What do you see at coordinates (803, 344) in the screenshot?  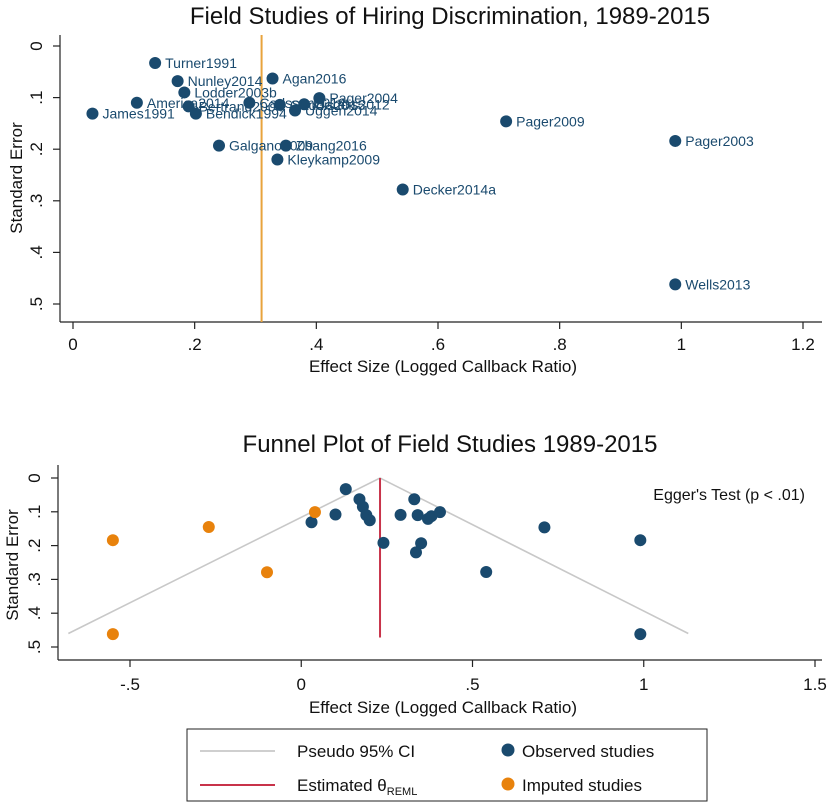 I see `top-x-tick-label: 1.2` at bounding box center [803, 344].